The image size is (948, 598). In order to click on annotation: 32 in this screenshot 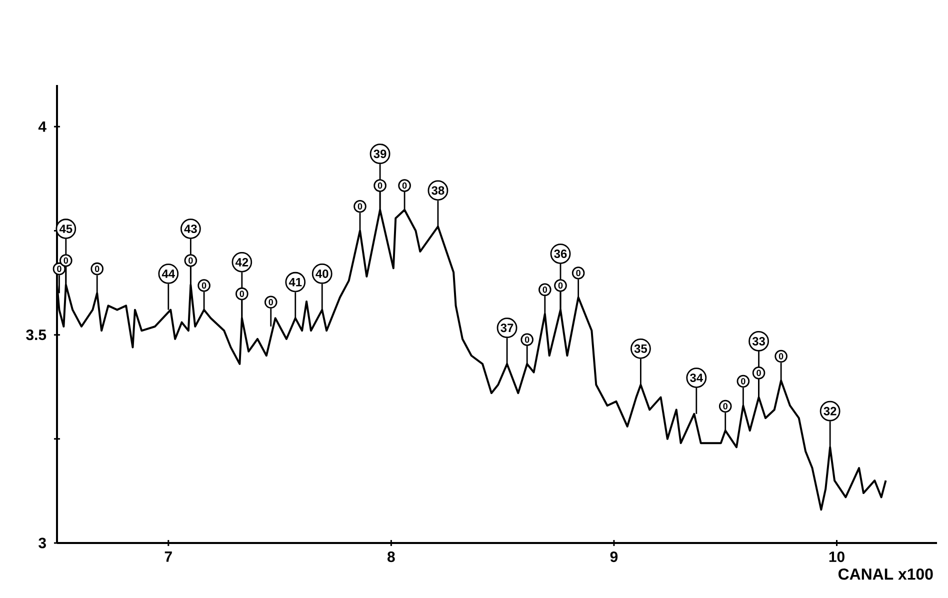, I will do `click(830, 411)`.